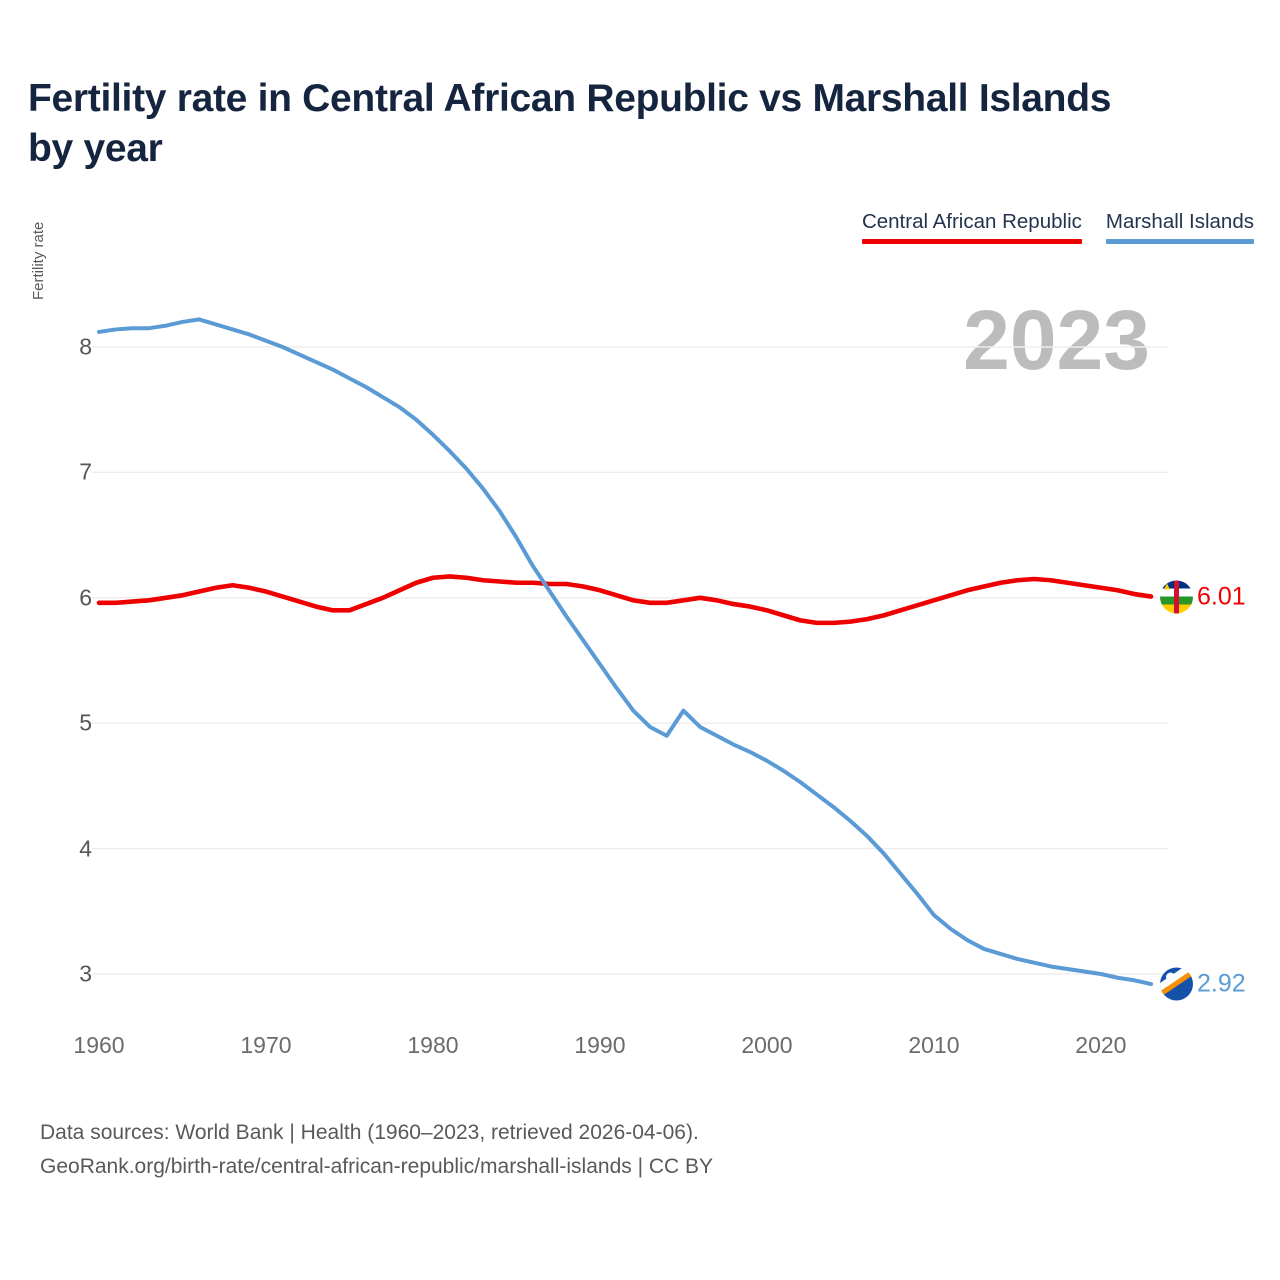 This screenshot has width=1280, height=1280. I want to click on end-value-marshall-islands: 2.92, so click(1221, 983).